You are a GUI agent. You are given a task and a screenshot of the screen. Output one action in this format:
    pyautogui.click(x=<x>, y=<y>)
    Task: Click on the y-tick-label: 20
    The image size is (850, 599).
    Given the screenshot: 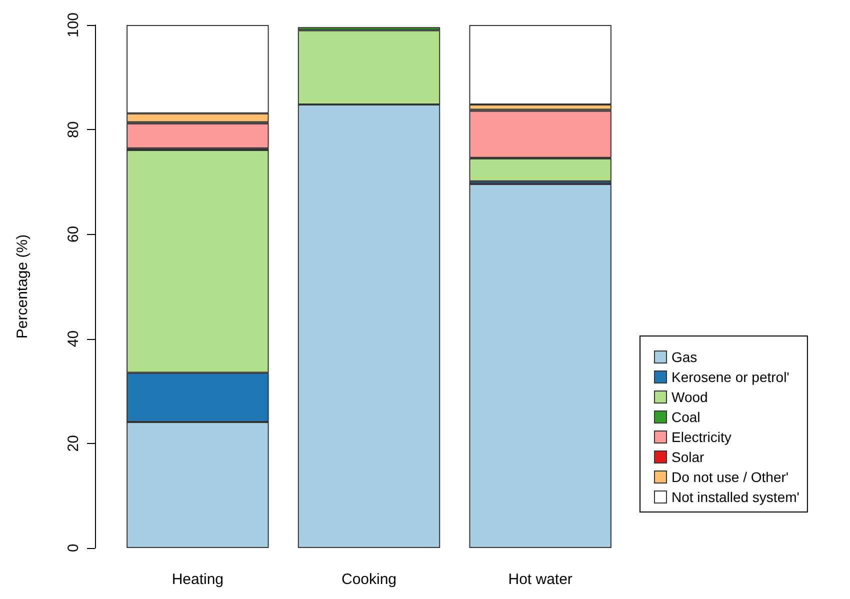 What is the action you would take?
    pyautogui.click(x=73, y=443)
    